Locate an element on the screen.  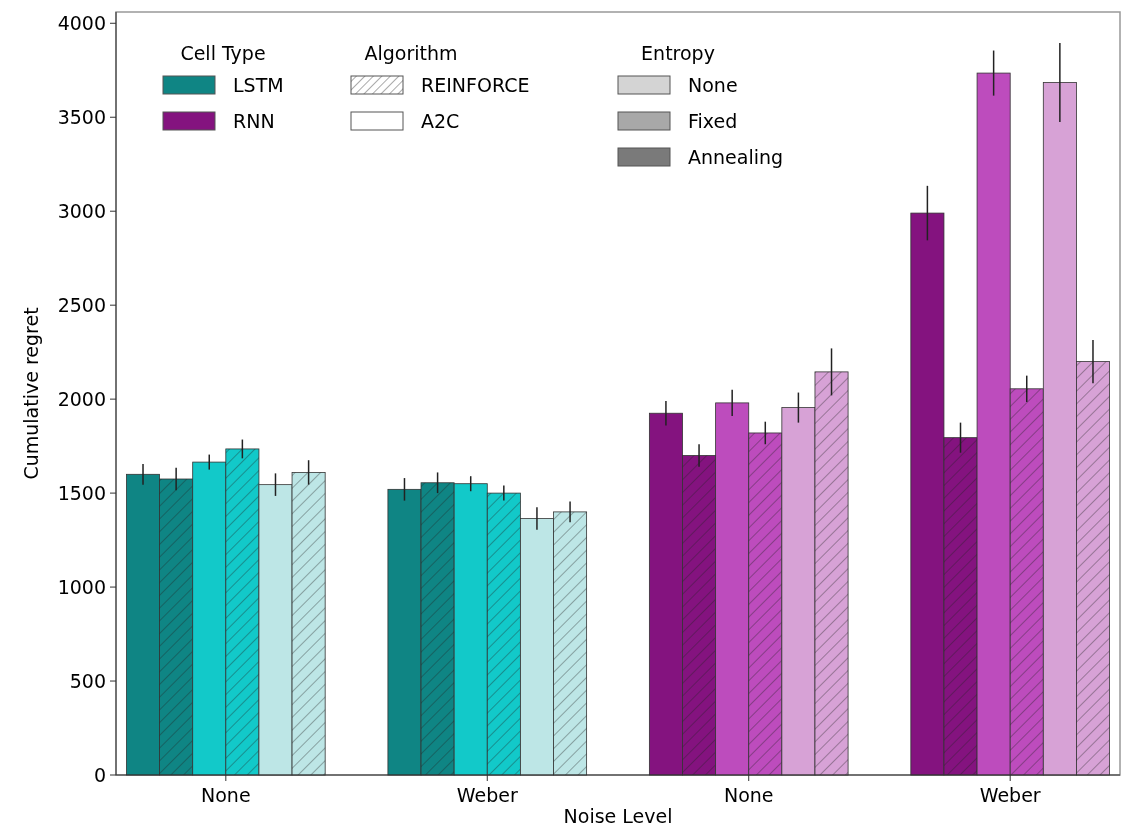
y-tick-label: 2500 is located at coordinates (81, 304).